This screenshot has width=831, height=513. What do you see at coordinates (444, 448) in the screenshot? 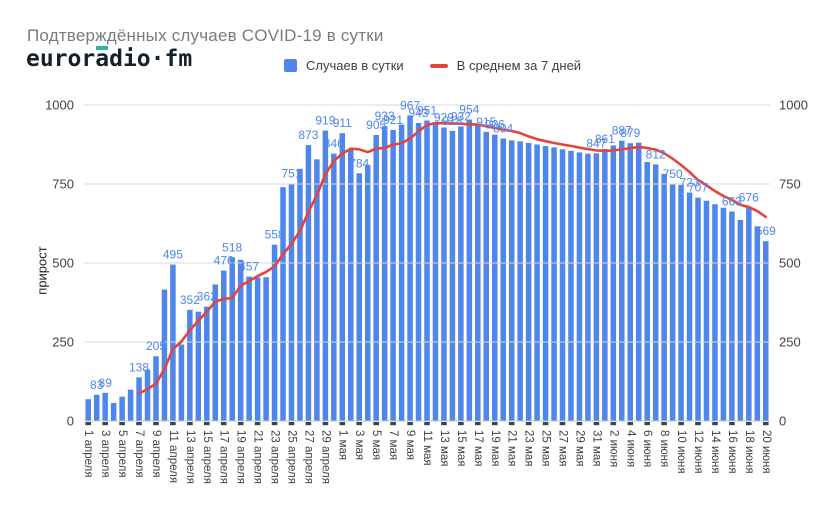
I see `x-tick-label: 13 мая` at bounding box center [444, 448].